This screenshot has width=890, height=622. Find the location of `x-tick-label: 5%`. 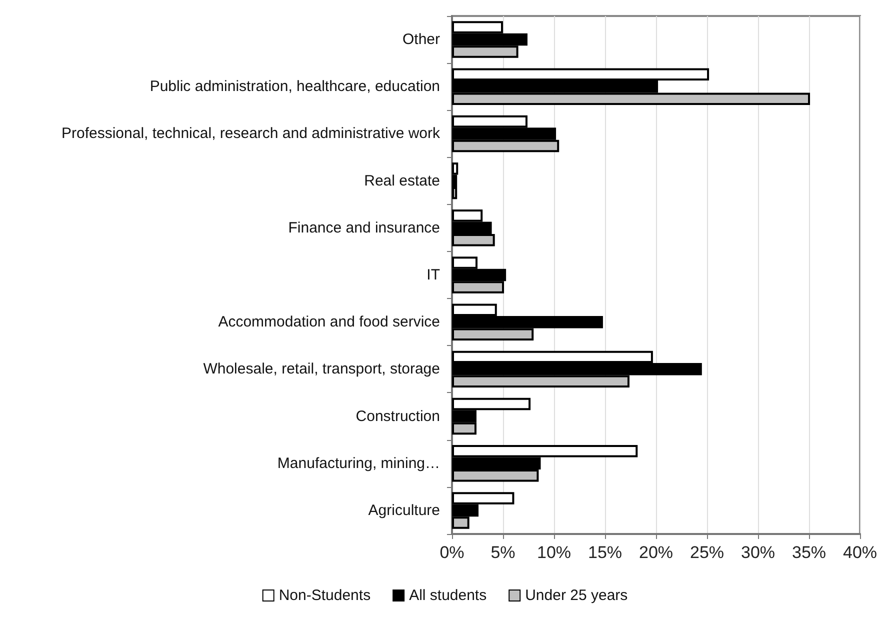

x-tick-label: 5% is located at coordinates (503, 552).